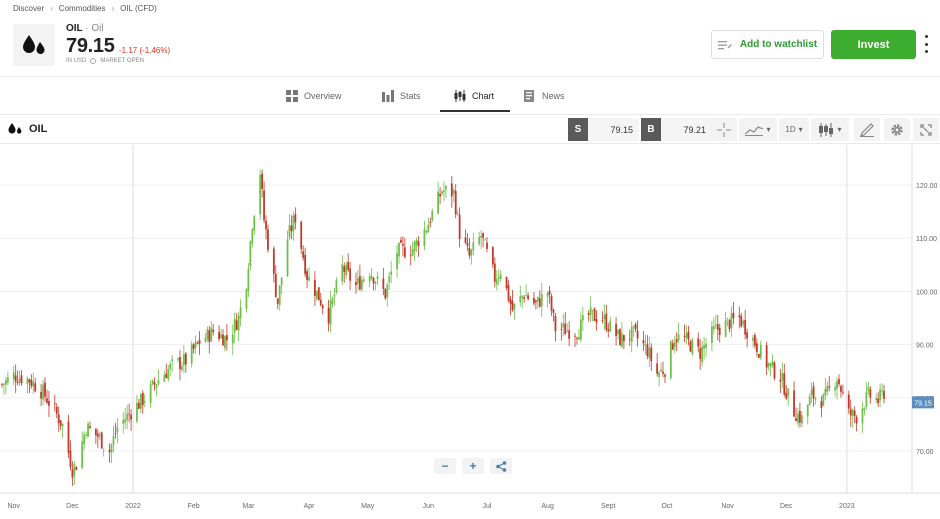 This screenshot has width=940, height=519. I want to click on tab-news-label: News, so click(553, 96).